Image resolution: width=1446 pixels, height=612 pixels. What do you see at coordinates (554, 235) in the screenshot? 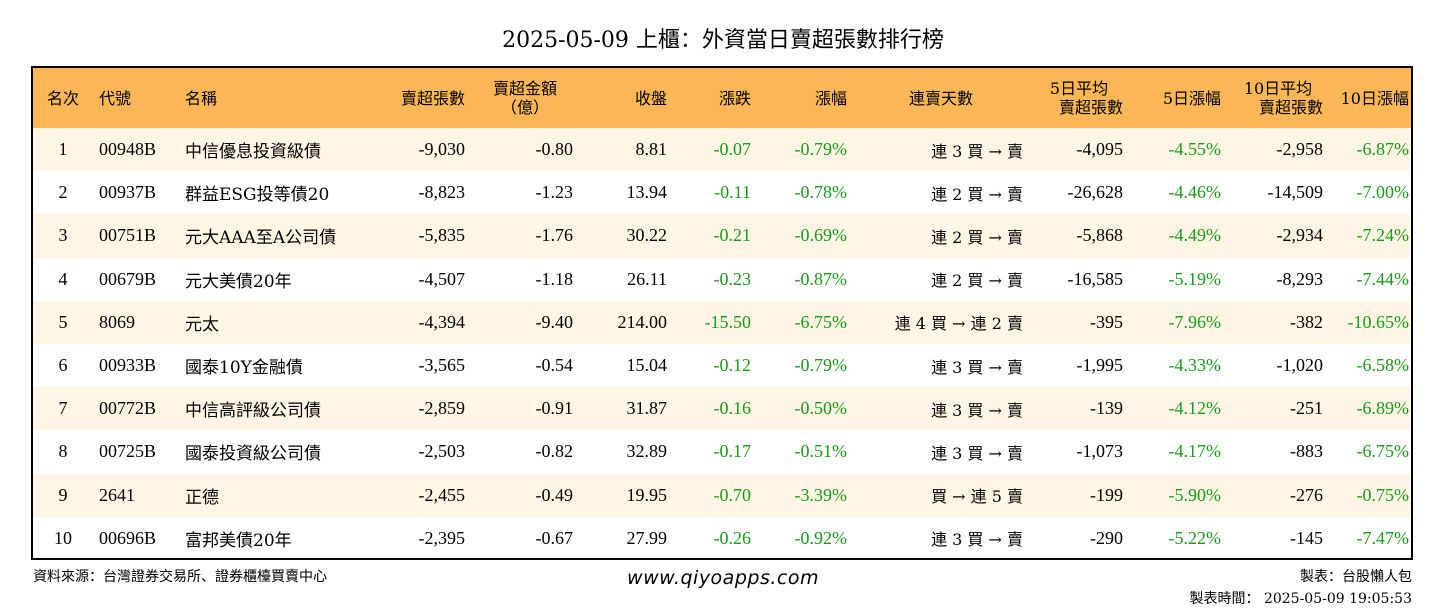
I see `cell-sell-amount: -1.76` at bounding box center [554, 235].